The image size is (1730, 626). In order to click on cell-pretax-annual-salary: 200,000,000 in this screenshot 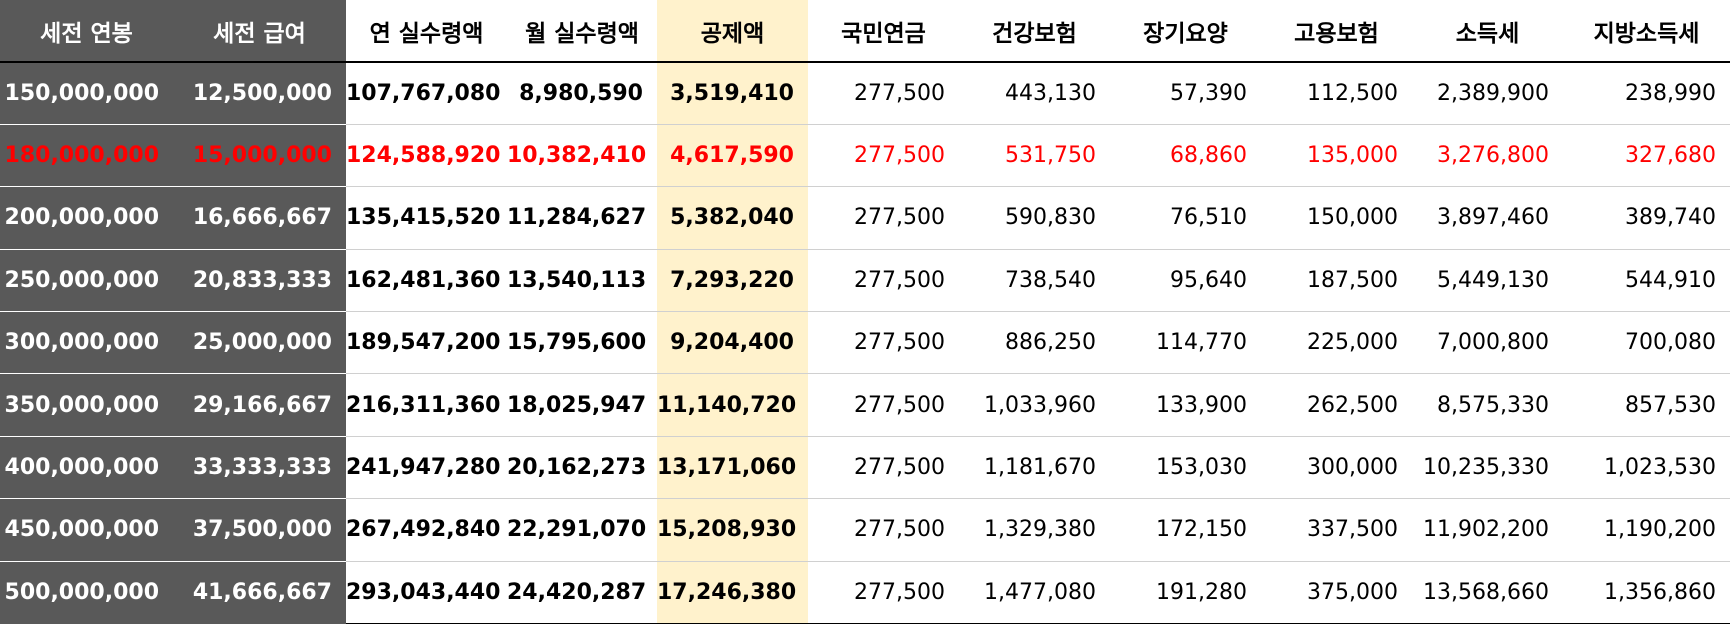, I will do `click(86, 218)`.